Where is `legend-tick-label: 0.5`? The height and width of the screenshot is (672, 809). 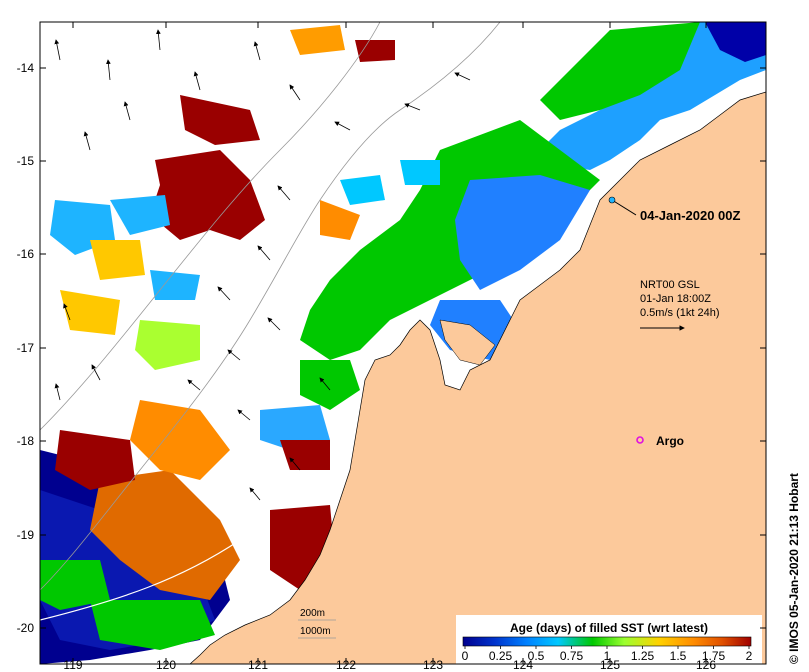
legend-tick-label: 0.5 is located at coordinates (536, 656).